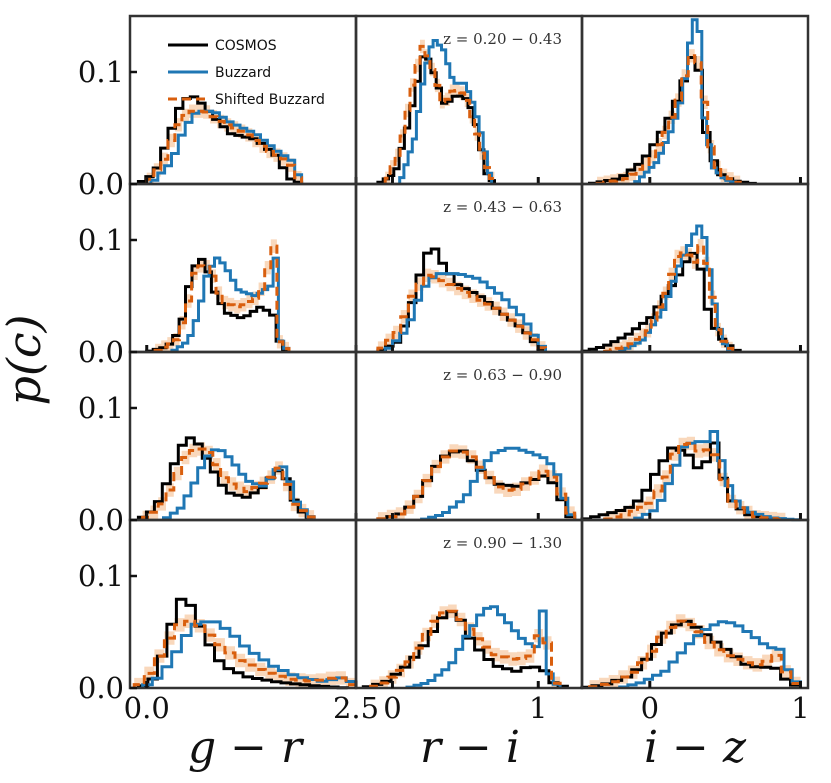 The width and height of the screenshot is (831, 783). I want to click on panel-frame-r3-c3, so click(695, 436).